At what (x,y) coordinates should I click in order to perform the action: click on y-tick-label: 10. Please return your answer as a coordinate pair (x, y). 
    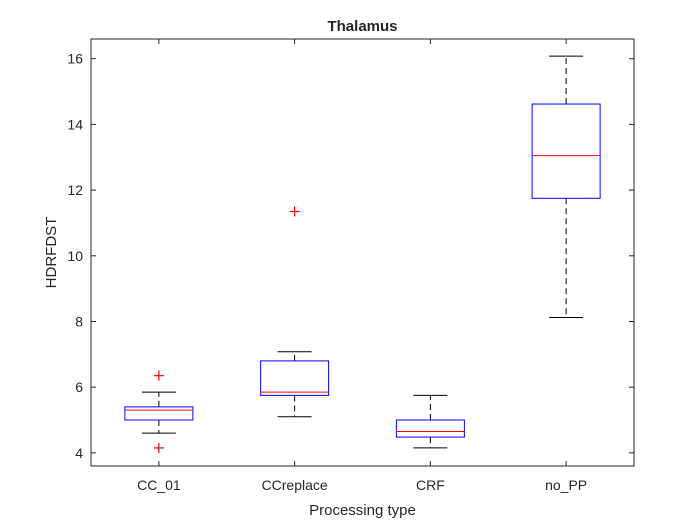
    Looking at the image, I should click on (75, 256).